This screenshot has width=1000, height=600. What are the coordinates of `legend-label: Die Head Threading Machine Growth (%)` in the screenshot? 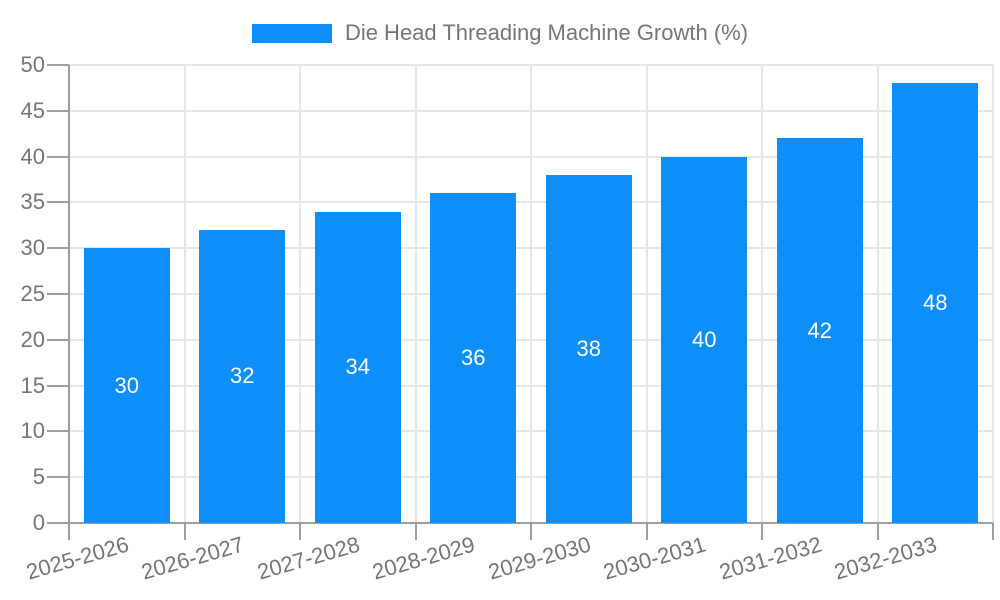 It's located at (546, 32).